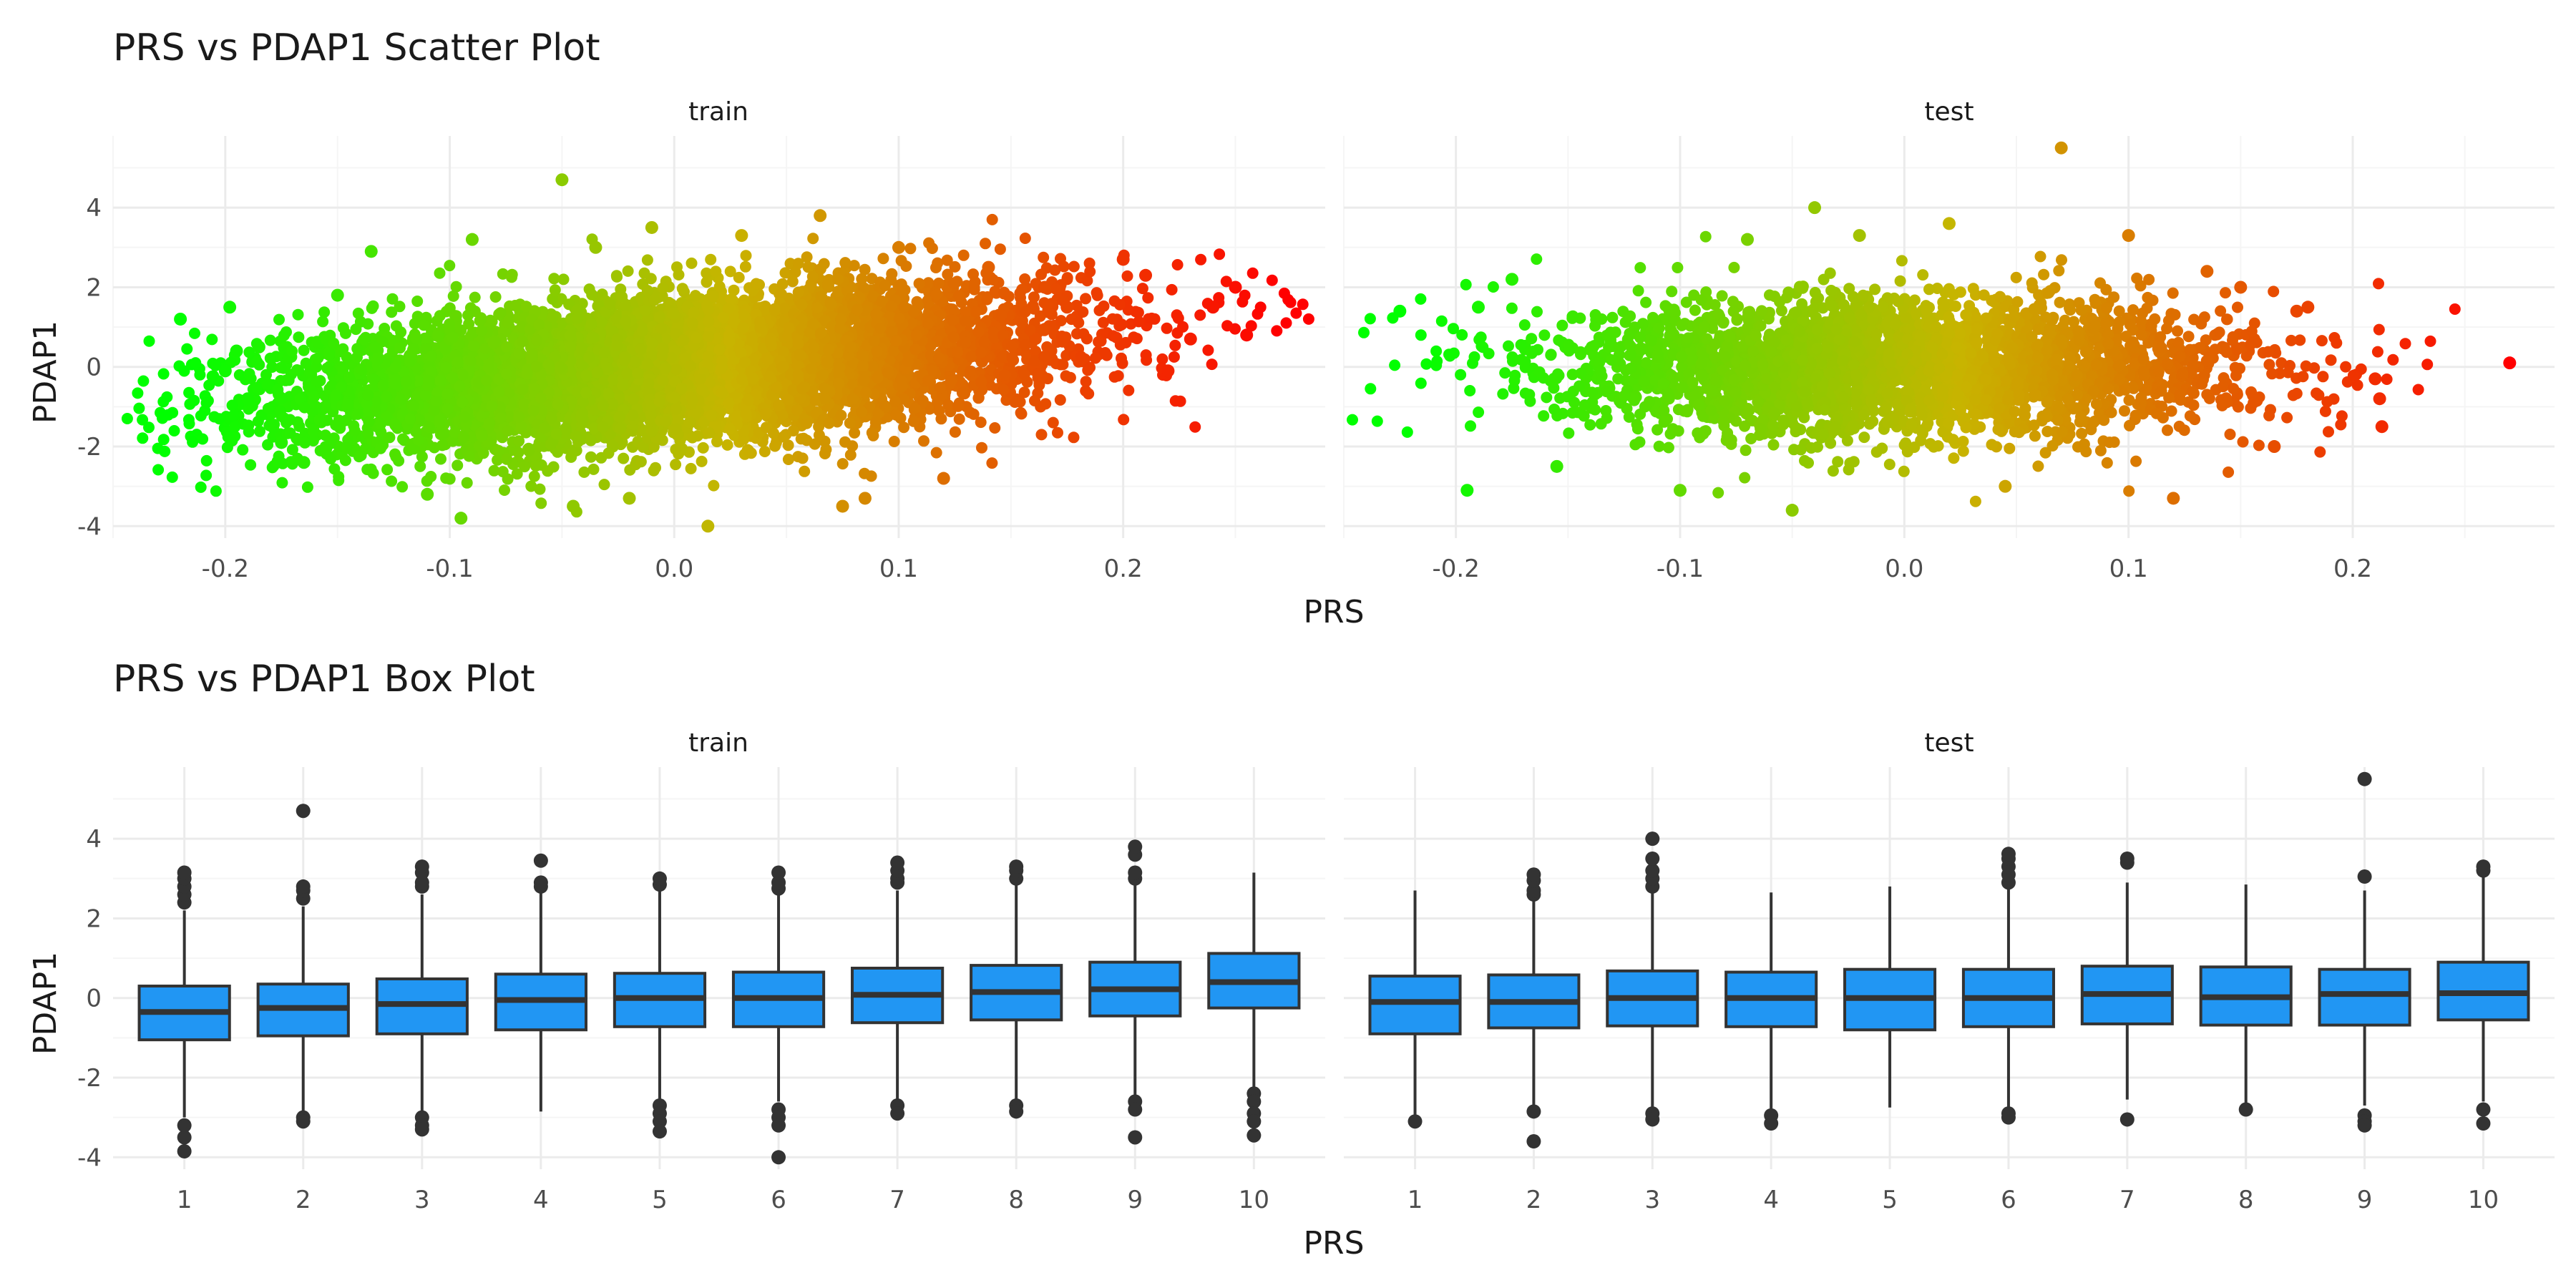 The width and height of the screenshot is (2576, 1288). What do you see at coordinates (898, 569) in the screenshot?
I see `scatter-x-tick-label: 0.1` at bounding box center [898, 569].